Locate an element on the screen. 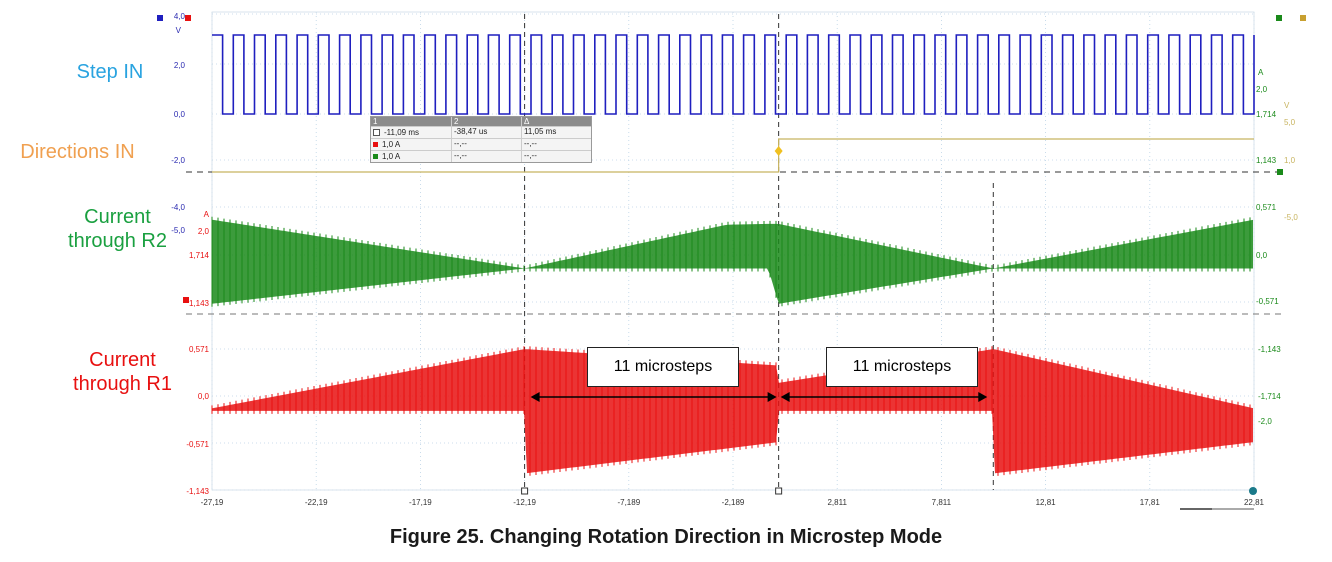 The height and width of the screenshot is (562, 1332). dir-right-tick: 5,0 is located at coordinates (1290, 122).